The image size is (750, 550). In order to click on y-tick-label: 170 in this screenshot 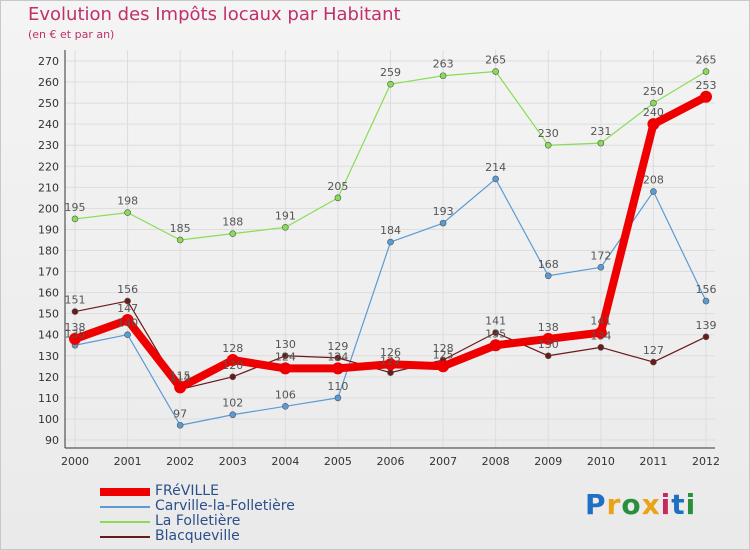, I will do `click(48, 272)`.